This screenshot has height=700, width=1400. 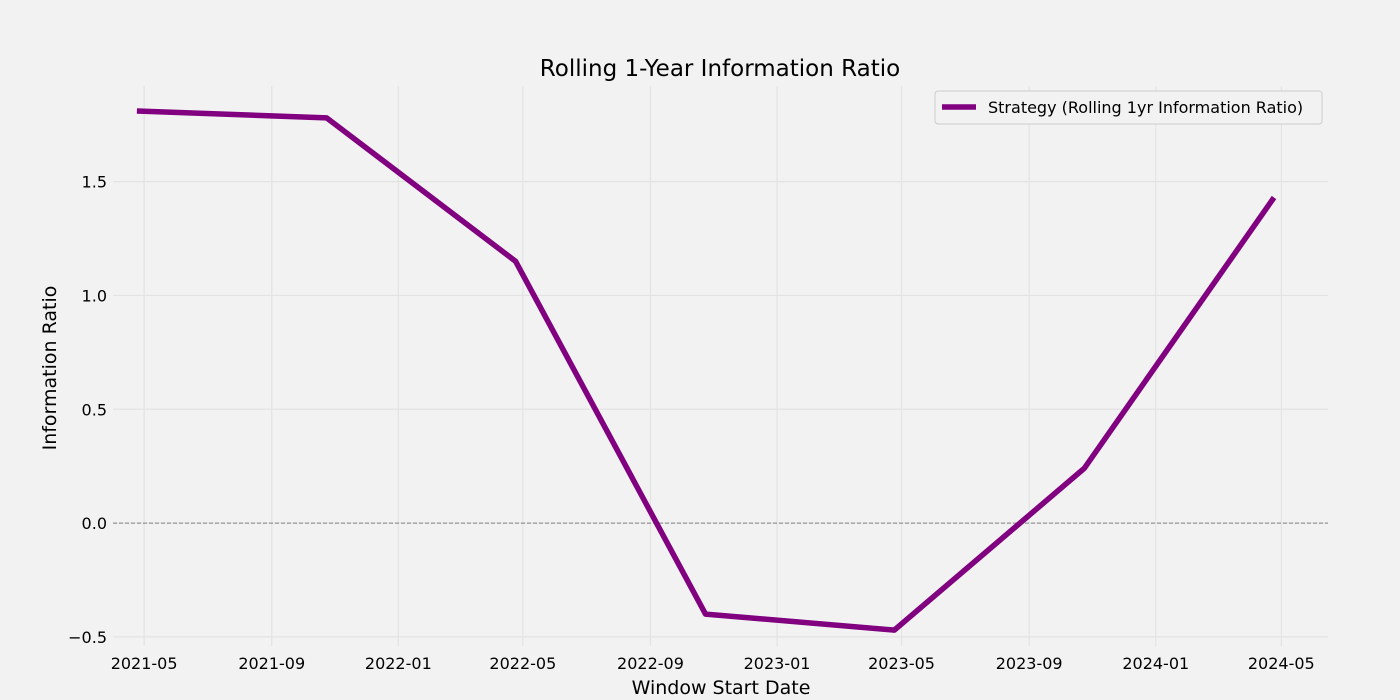 What do you see at coordinates (94, 182) in the screenshot?
I see `y-tick-label: 1.5` at bounding box center [94, 182].